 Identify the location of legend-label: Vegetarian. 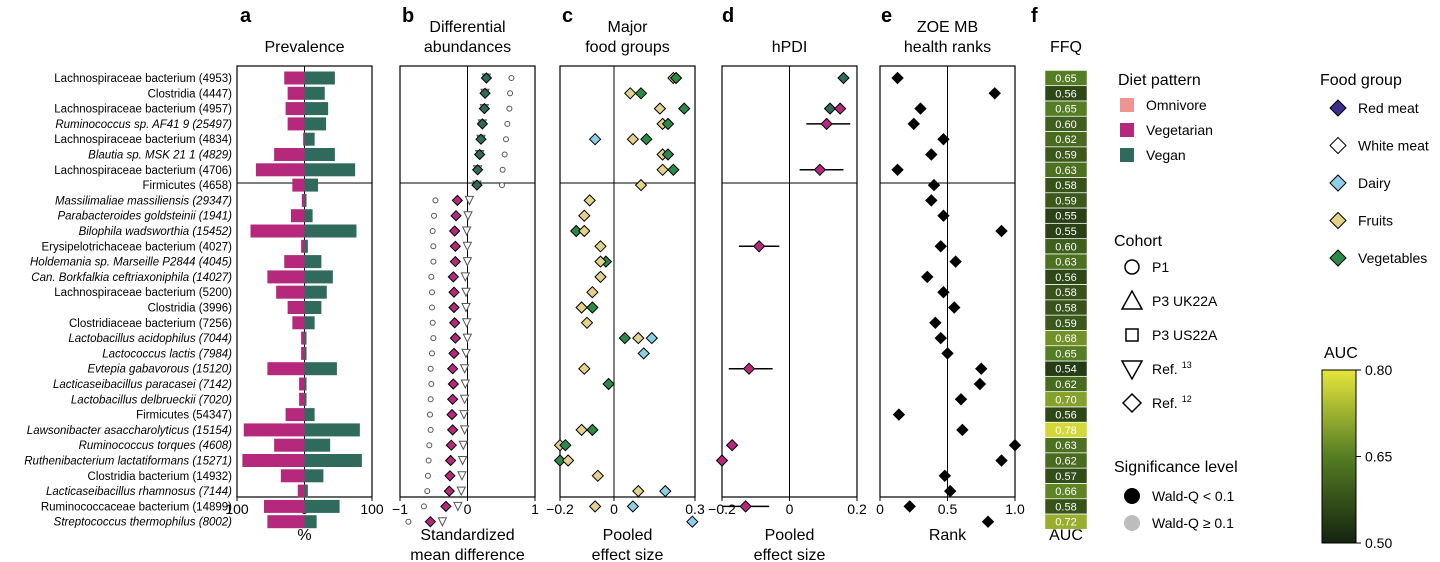
(1179, 130).